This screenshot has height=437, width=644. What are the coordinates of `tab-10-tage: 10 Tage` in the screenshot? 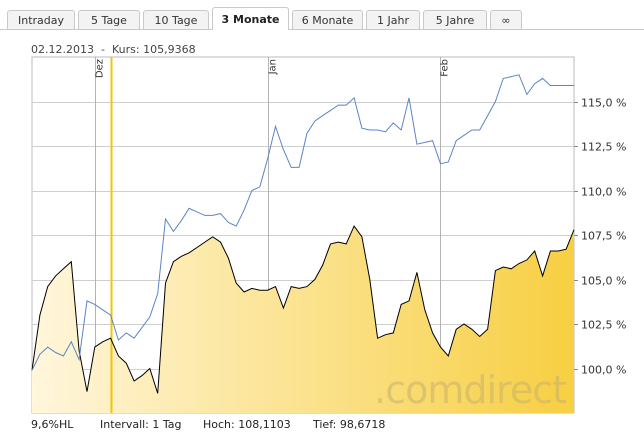 It's located at (176, 19).